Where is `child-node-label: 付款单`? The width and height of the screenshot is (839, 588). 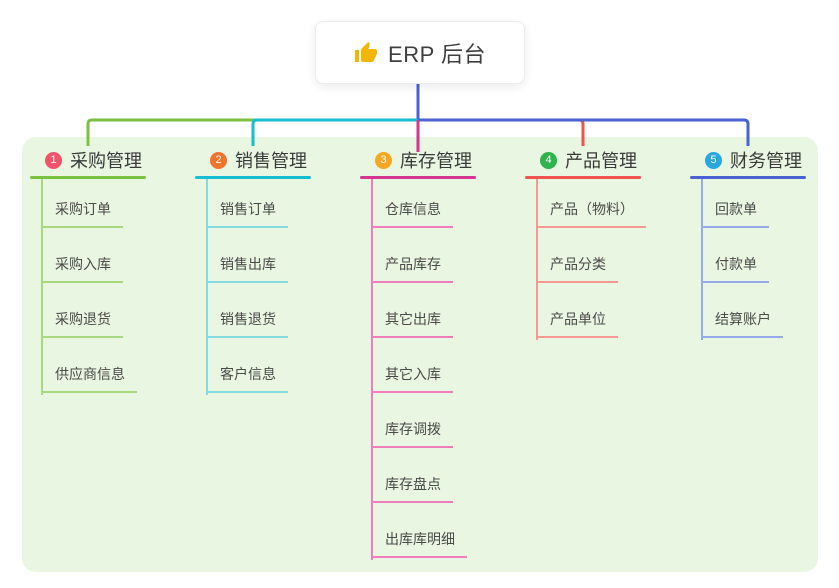 child-node-label: 付款单 is located at coordinates (735, 269).